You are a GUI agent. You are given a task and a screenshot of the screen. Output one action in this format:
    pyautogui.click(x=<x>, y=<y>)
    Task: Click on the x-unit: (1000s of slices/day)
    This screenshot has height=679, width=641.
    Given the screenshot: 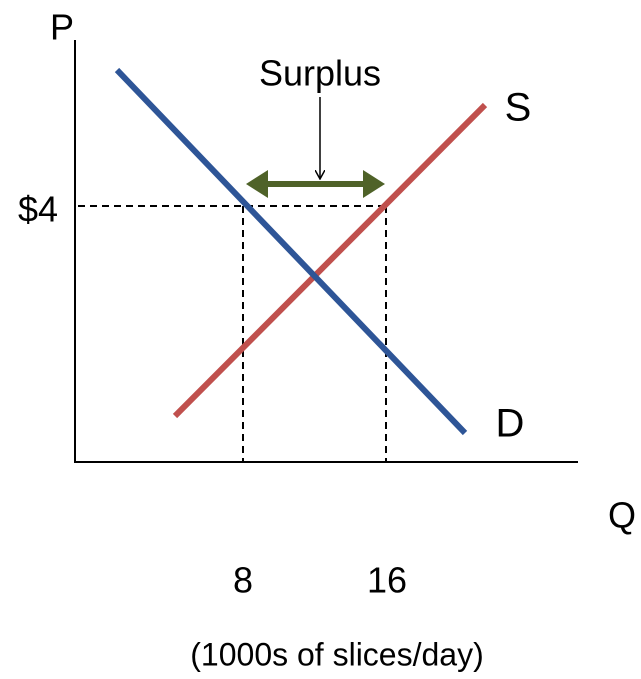 What is the action you would take?
    pyautogui.click(x=336, y=654)
    